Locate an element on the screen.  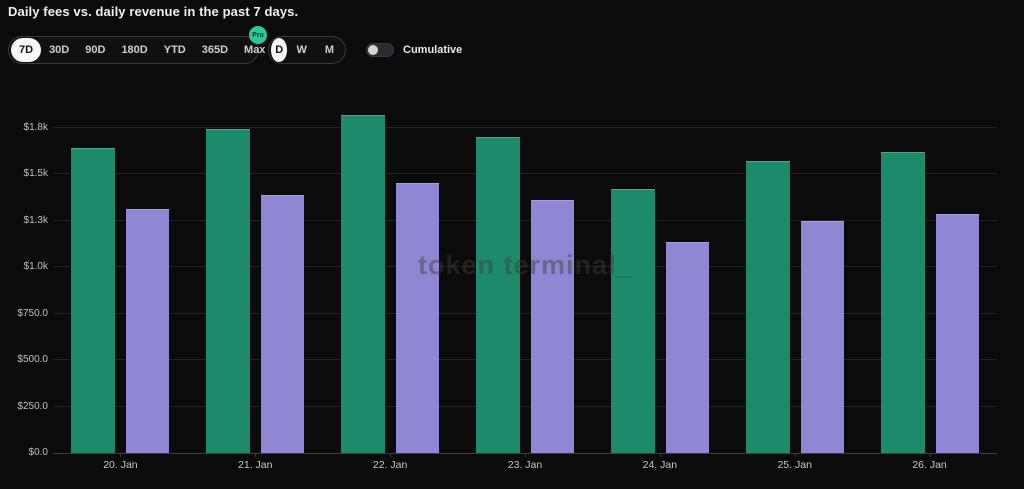
fees-bar-24-jan is located at coordinates (632, 321).